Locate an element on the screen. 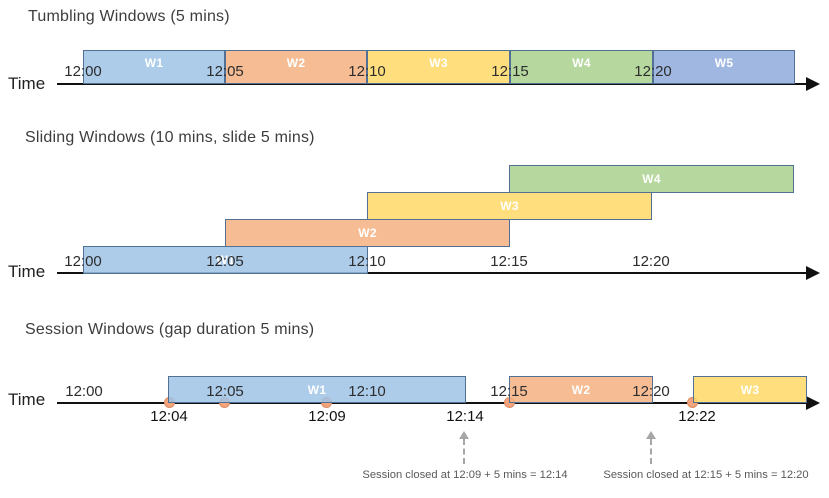 The image size is (829, 498). tumbling-section-title: Tumbling Windows (5 mins) is located at coordinates (129, 16).